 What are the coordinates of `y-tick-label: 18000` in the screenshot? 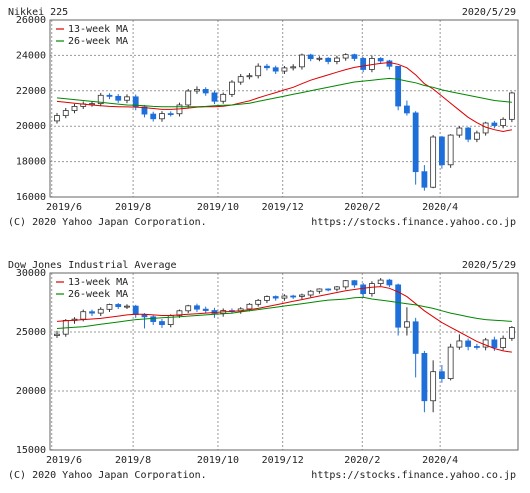 It's located at (31, 162).